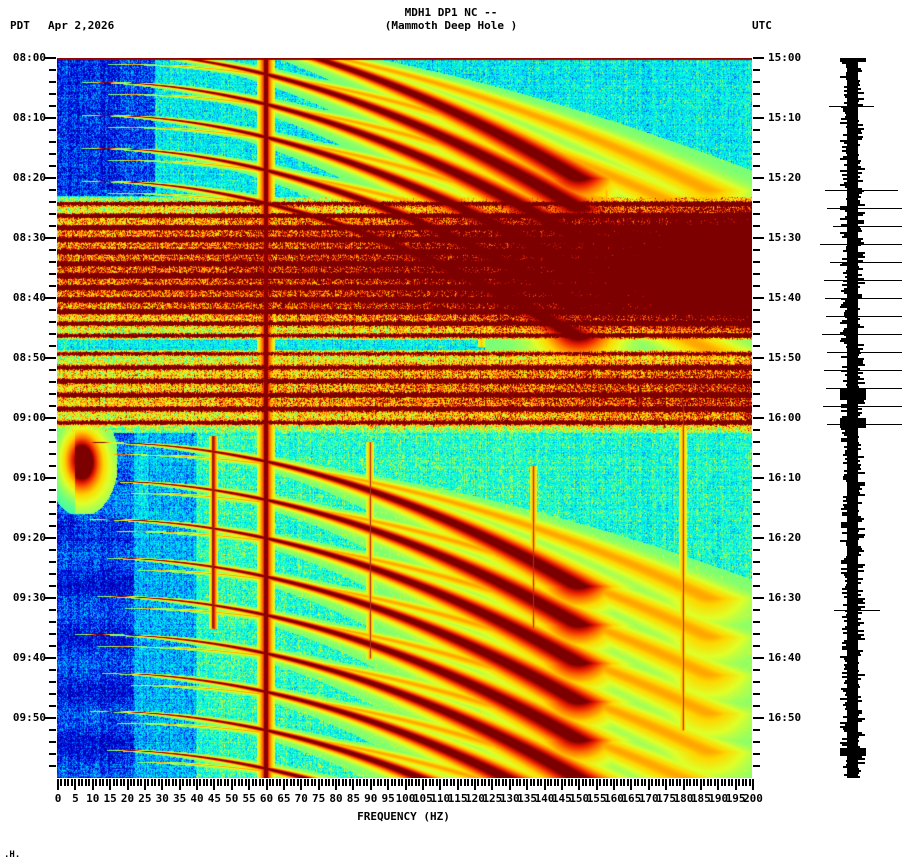 The image size is (902, 864). Describe the element at coordinates (853, 394) in the screenshot. I see `trace-burst` at that location.